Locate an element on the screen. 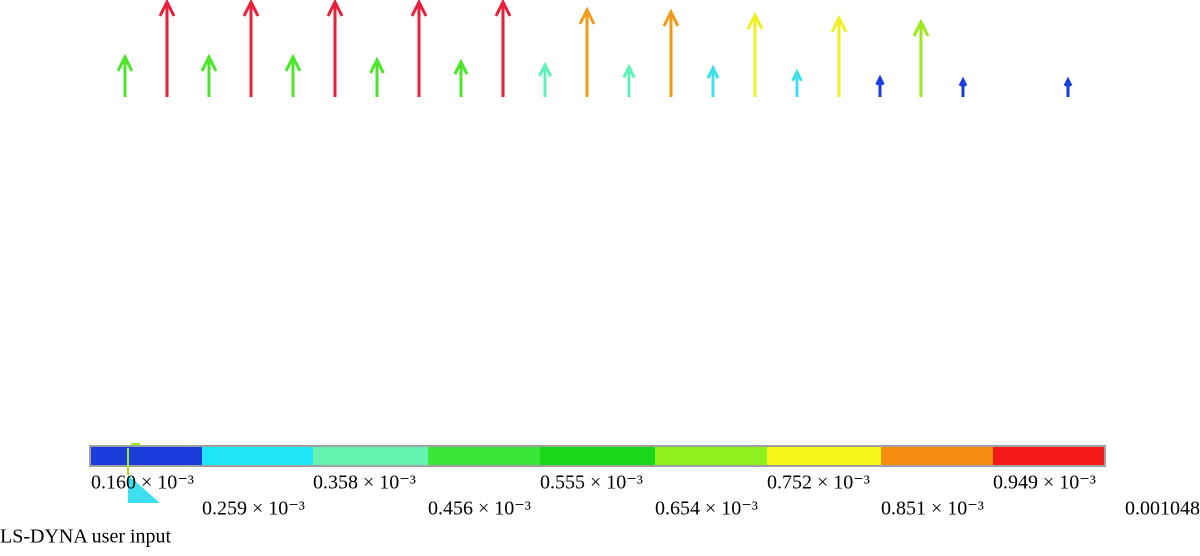 This screenshot has width=1200, height=556. colorbar-label: 0.160 × 10⁻³ is located at coordinates (142, 483).